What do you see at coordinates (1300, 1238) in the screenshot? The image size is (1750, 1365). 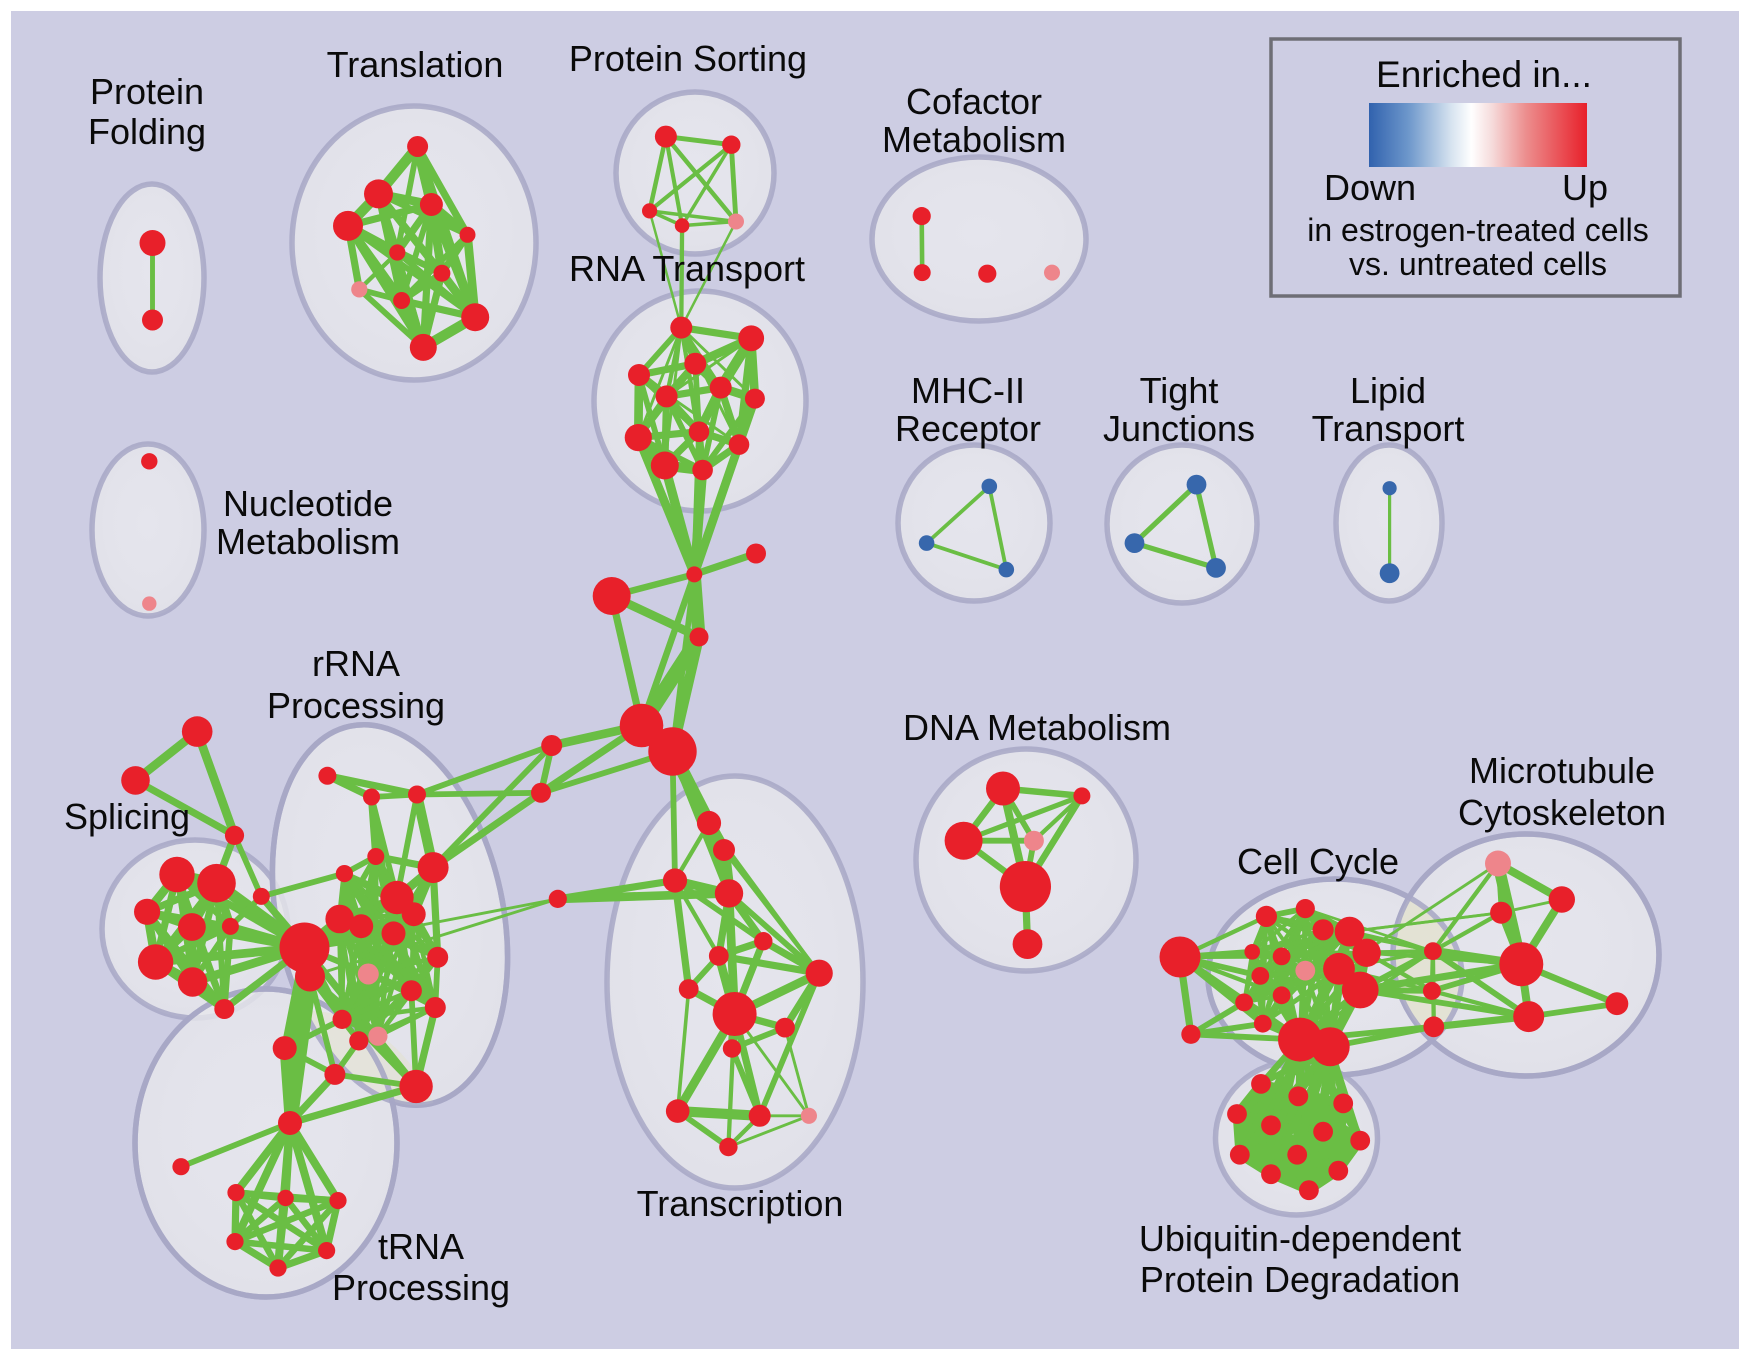 I see `svg-text: Ubiquitin-dependent` at bounding box center [1300, 1238].